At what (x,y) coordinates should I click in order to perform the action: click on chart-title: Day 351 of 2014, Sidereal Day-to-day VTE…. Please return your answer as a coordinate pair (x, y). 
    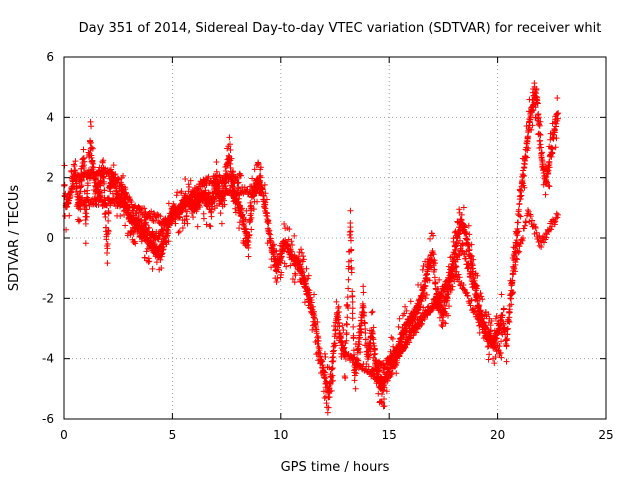
    Looking at the image, I should click on (340, 28).